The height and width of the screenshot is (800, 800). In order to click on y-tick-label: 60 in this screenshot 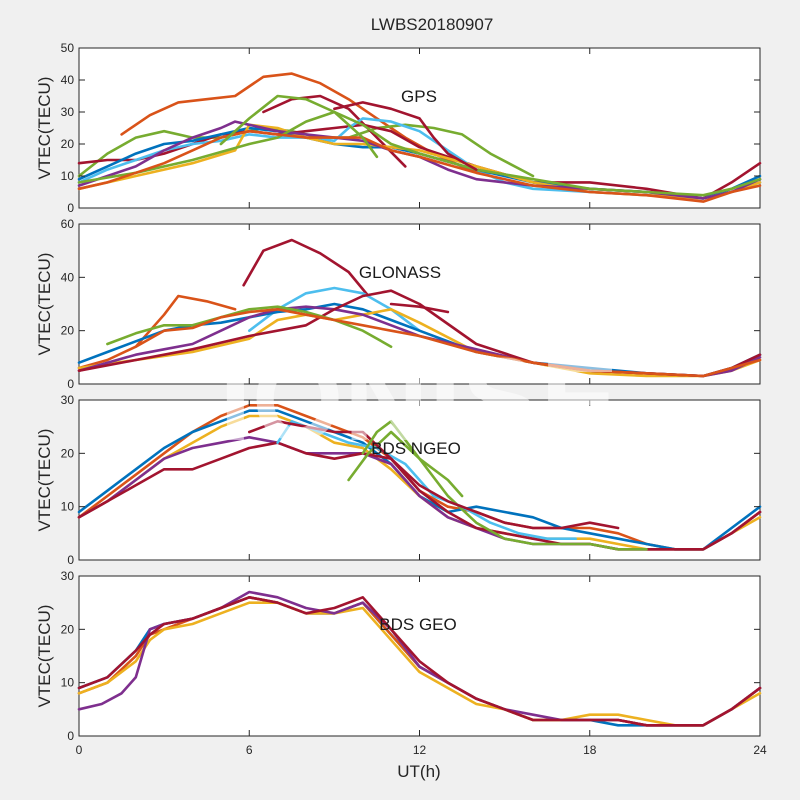, I will do `click(68, 224)`.